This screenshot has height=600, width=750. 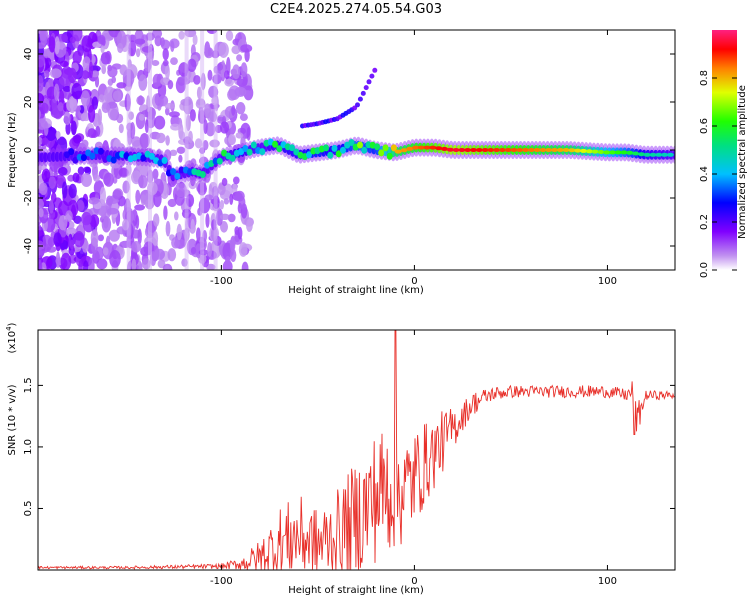 What do you see at coordinates (28, 385) in the screenshot?
I see `y-tick-label: 1.5` at bounding box center [28, 385].